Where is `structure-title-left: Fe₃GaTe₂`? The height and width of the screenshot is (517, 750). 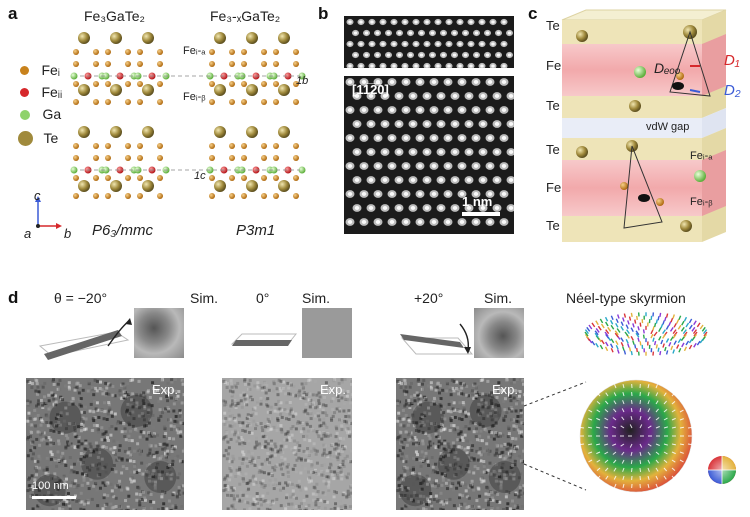
structure-title-left: Fe₃GaTe₂ is located at coordinates (114, 16).